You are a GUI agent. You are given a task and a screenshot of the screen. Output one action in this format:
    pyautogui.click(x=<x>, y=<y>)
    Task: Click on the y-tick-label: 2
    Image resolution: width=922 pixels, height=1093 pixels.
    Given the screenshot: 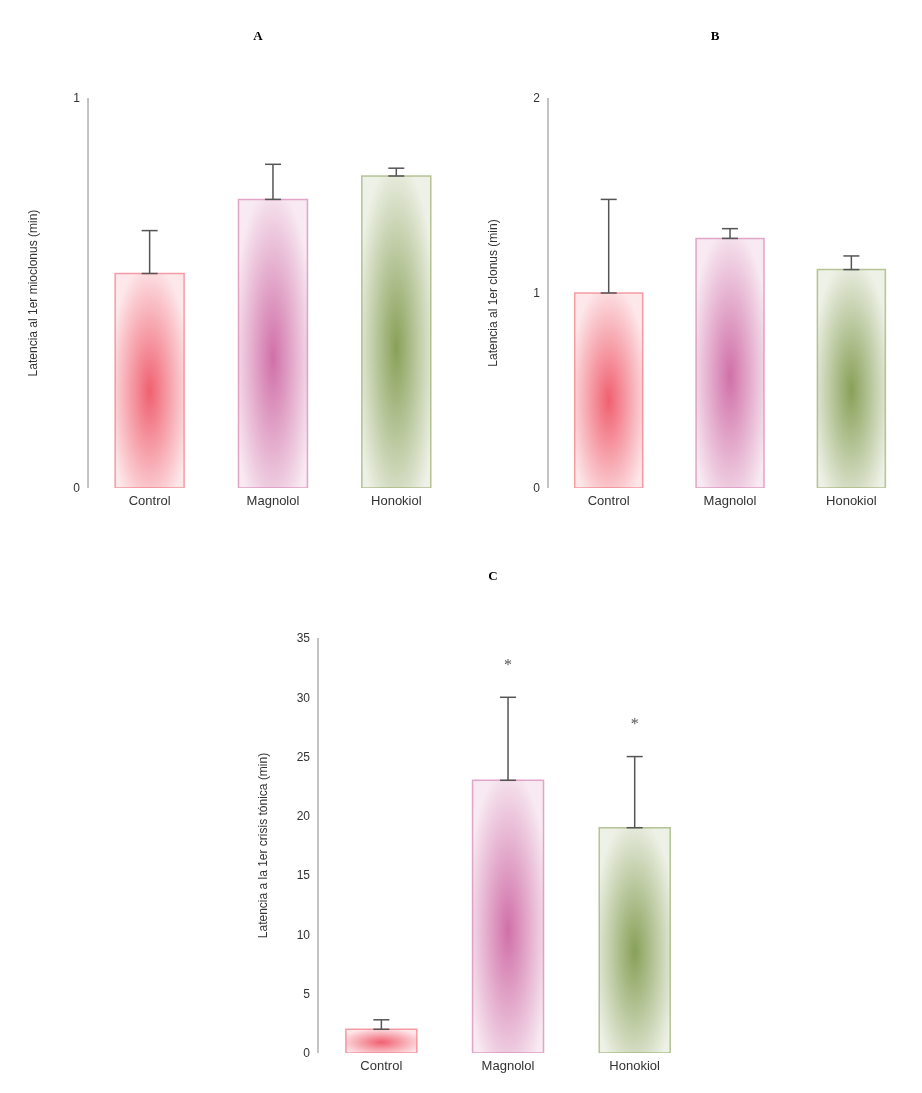 What is the action you would take?
    pyautogui.click(x=537, y=98)
    